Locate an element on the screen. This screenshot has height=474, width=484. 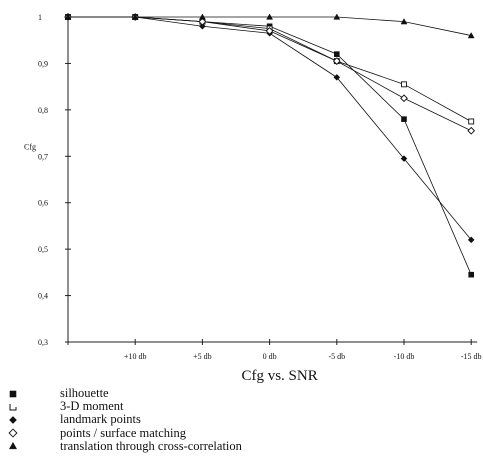
legend-label: points / surface matching is located at coordinates (123, 432).